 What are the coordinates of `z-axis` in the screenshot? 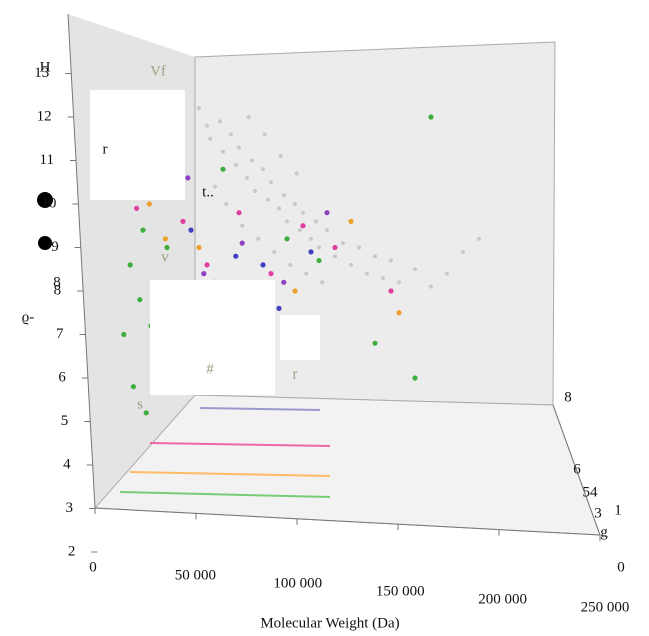 It's located at (576, 470).